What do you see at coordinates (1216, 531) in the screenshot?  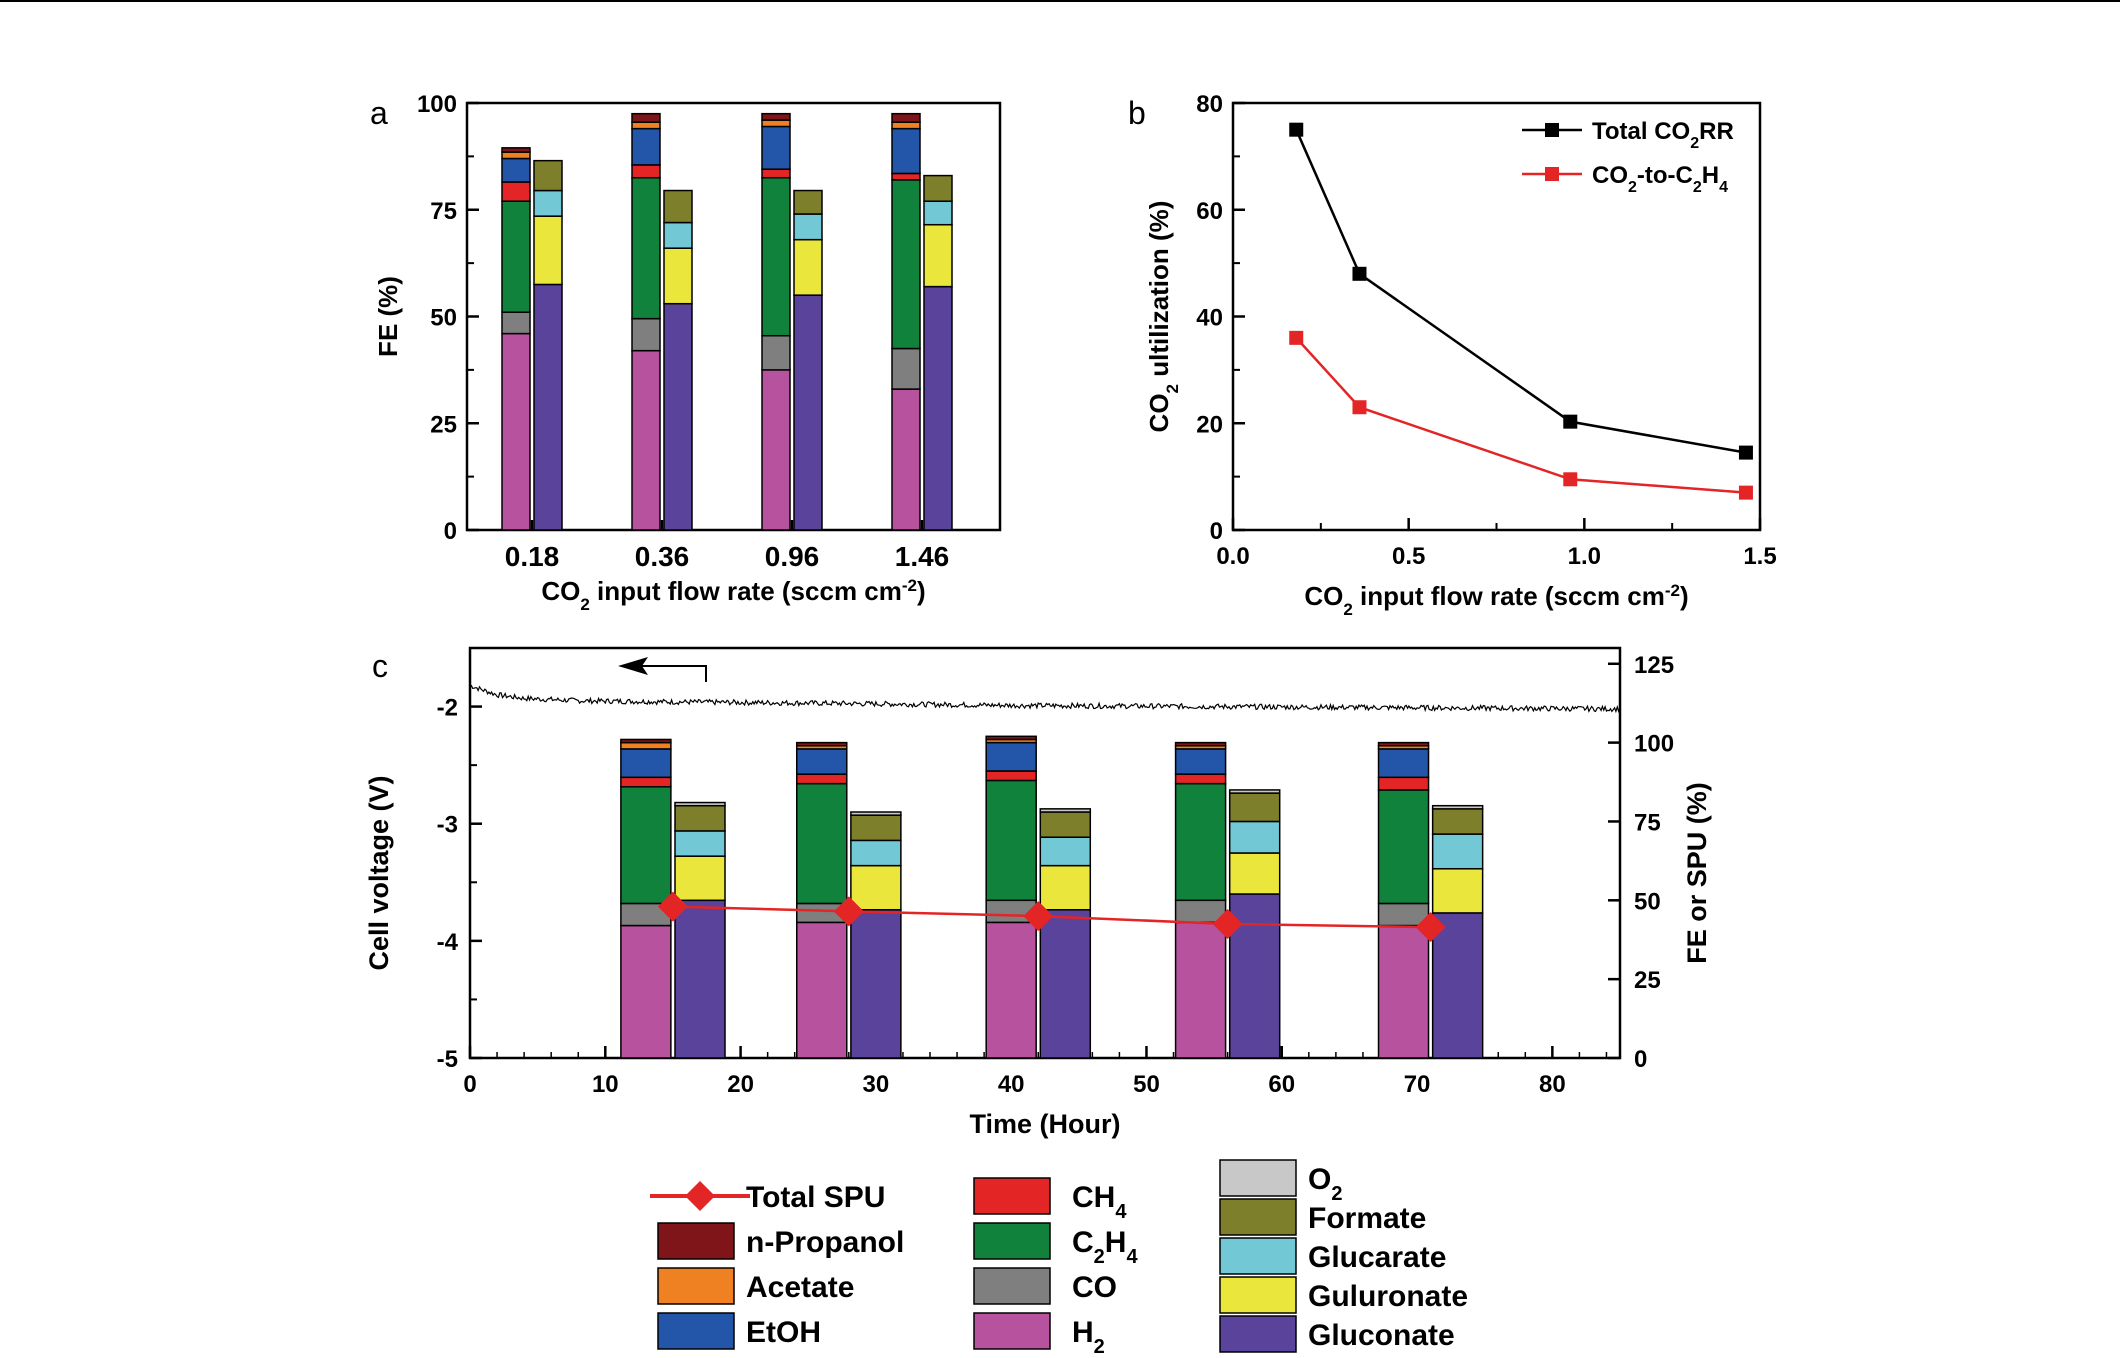 I see `panel-b-ytick-label: 0` at bounding box center [1216, 531].